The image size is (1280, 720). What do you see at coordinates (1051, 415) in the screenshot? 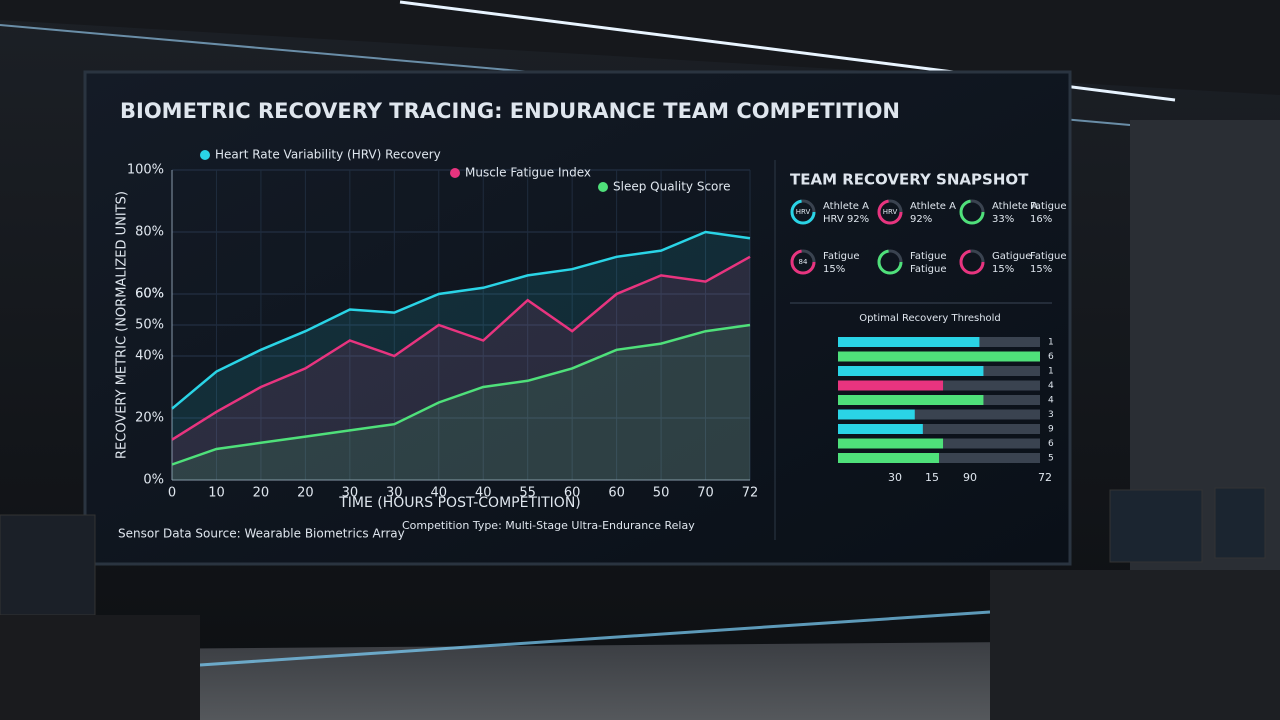
I see `bar-row-label: 3` at bounding box center [1051, 415].